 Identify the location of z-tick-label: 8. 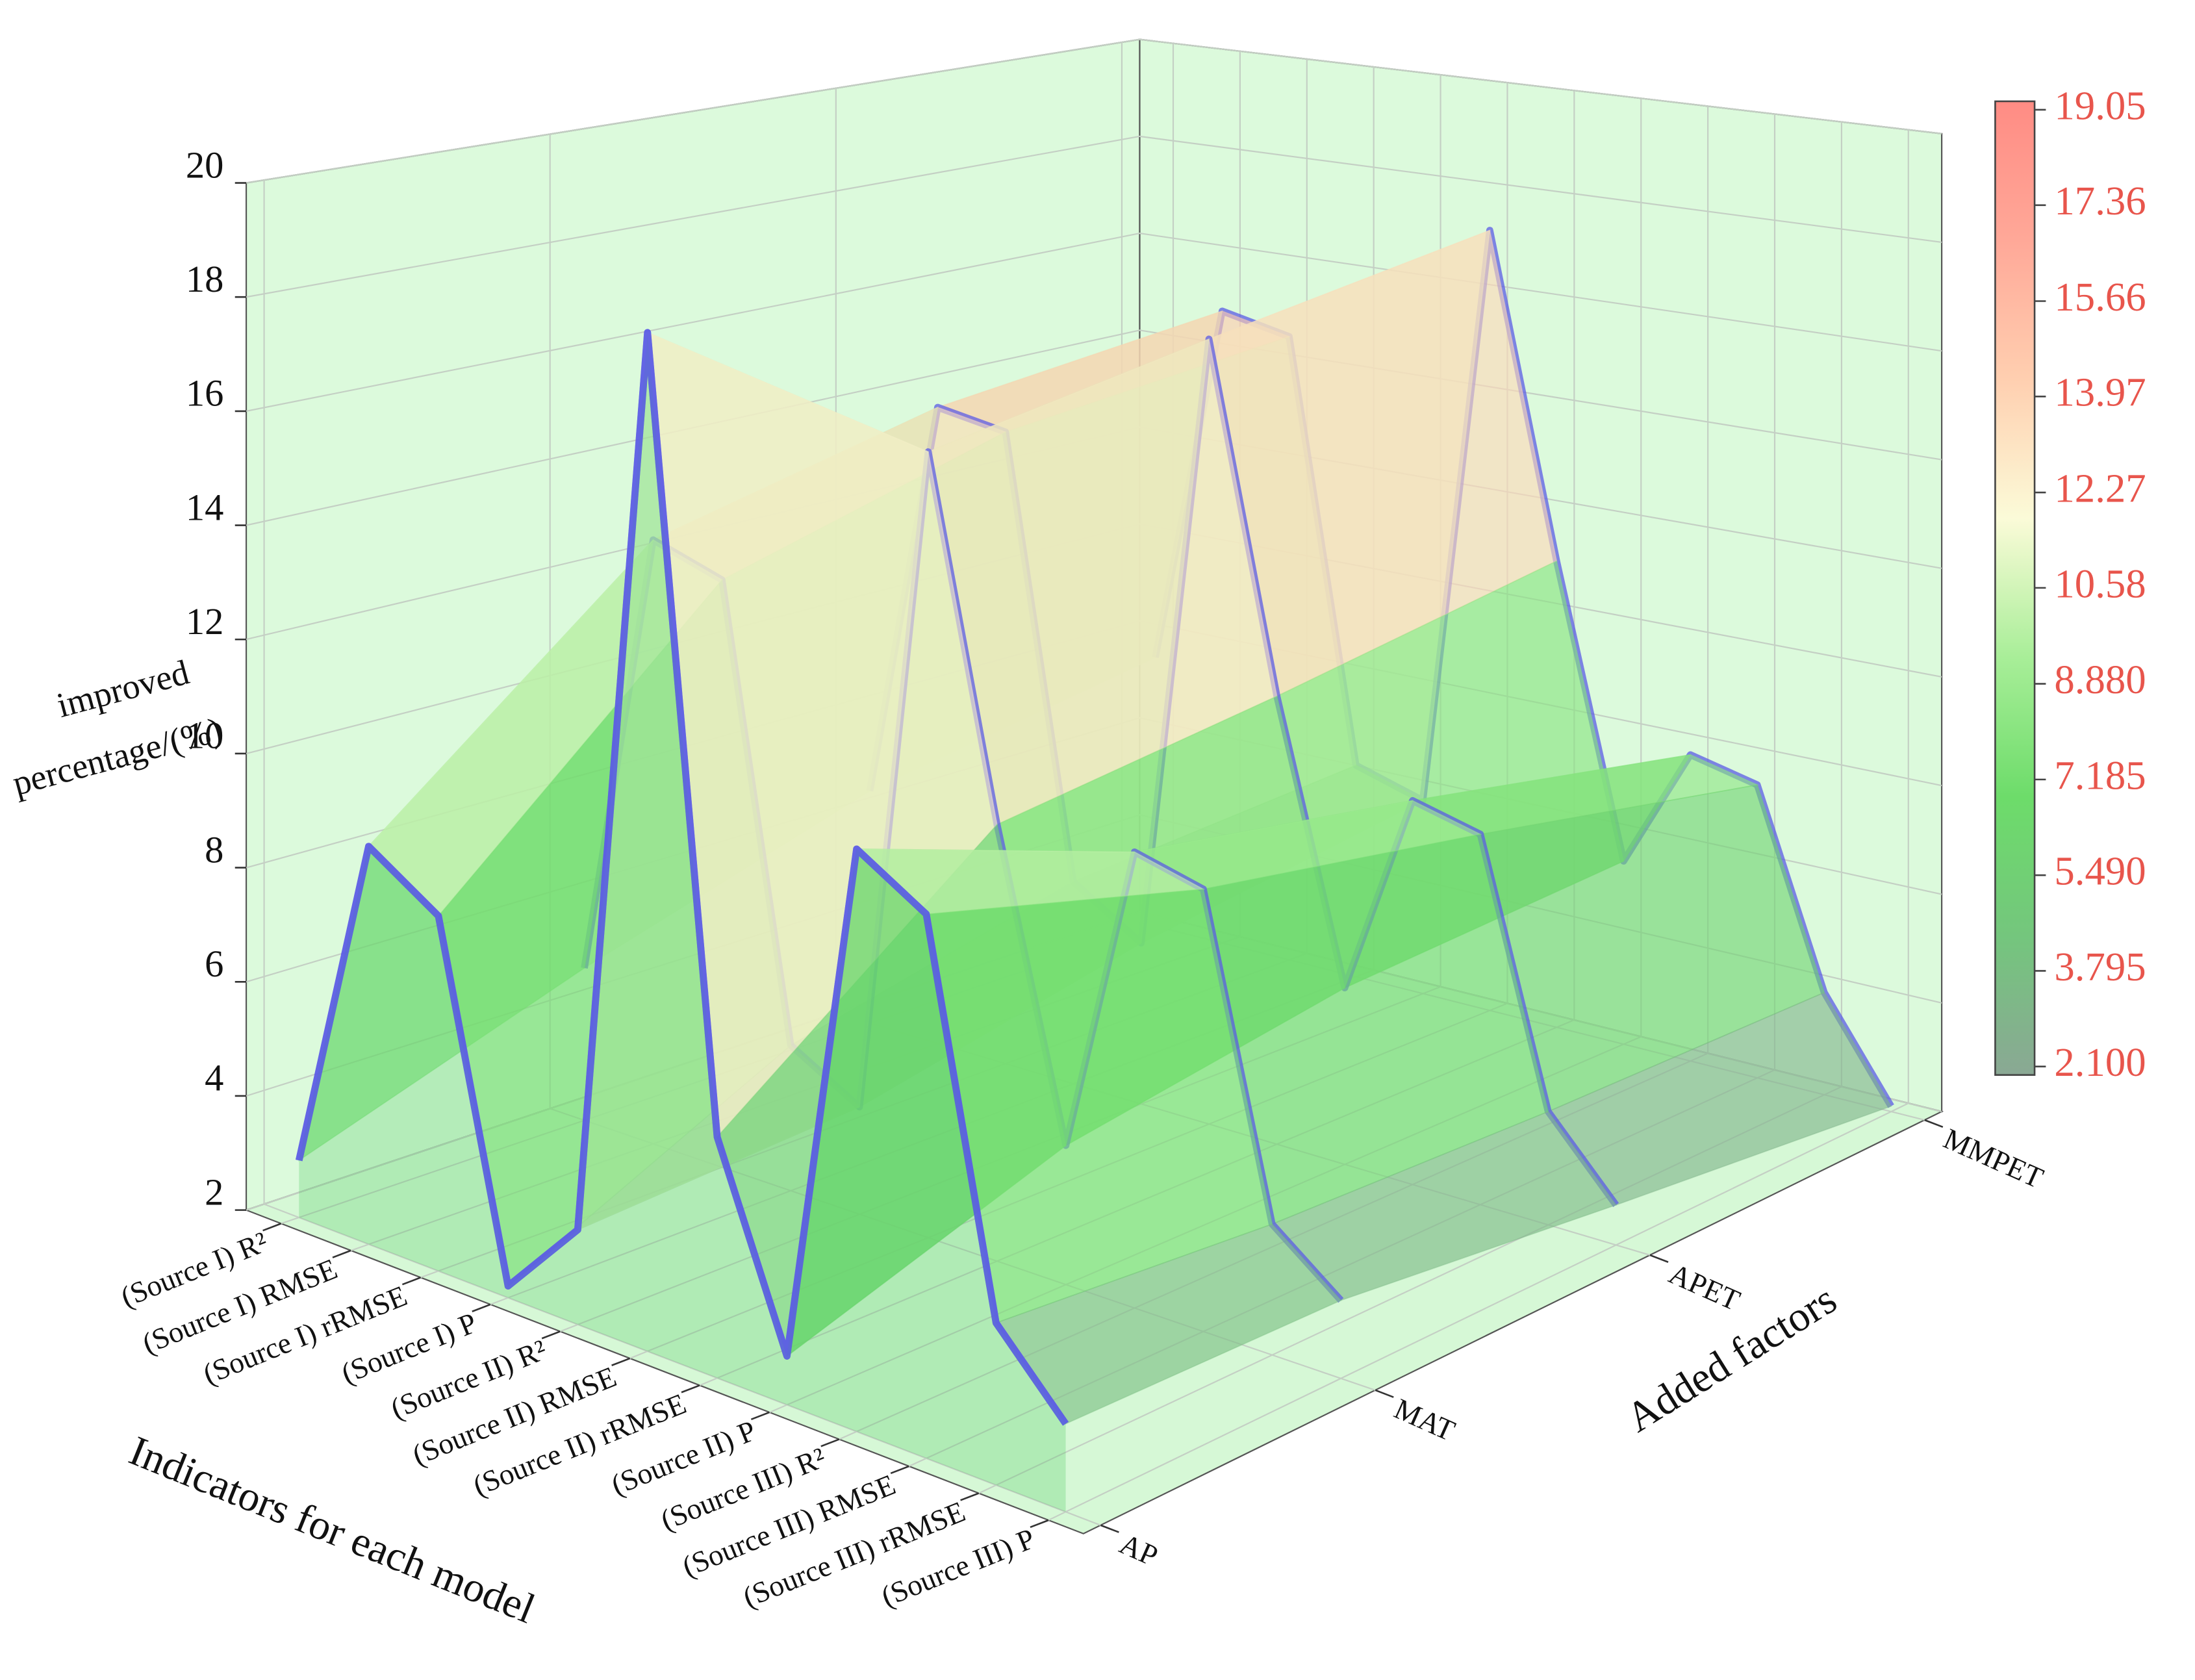
(214, 849).